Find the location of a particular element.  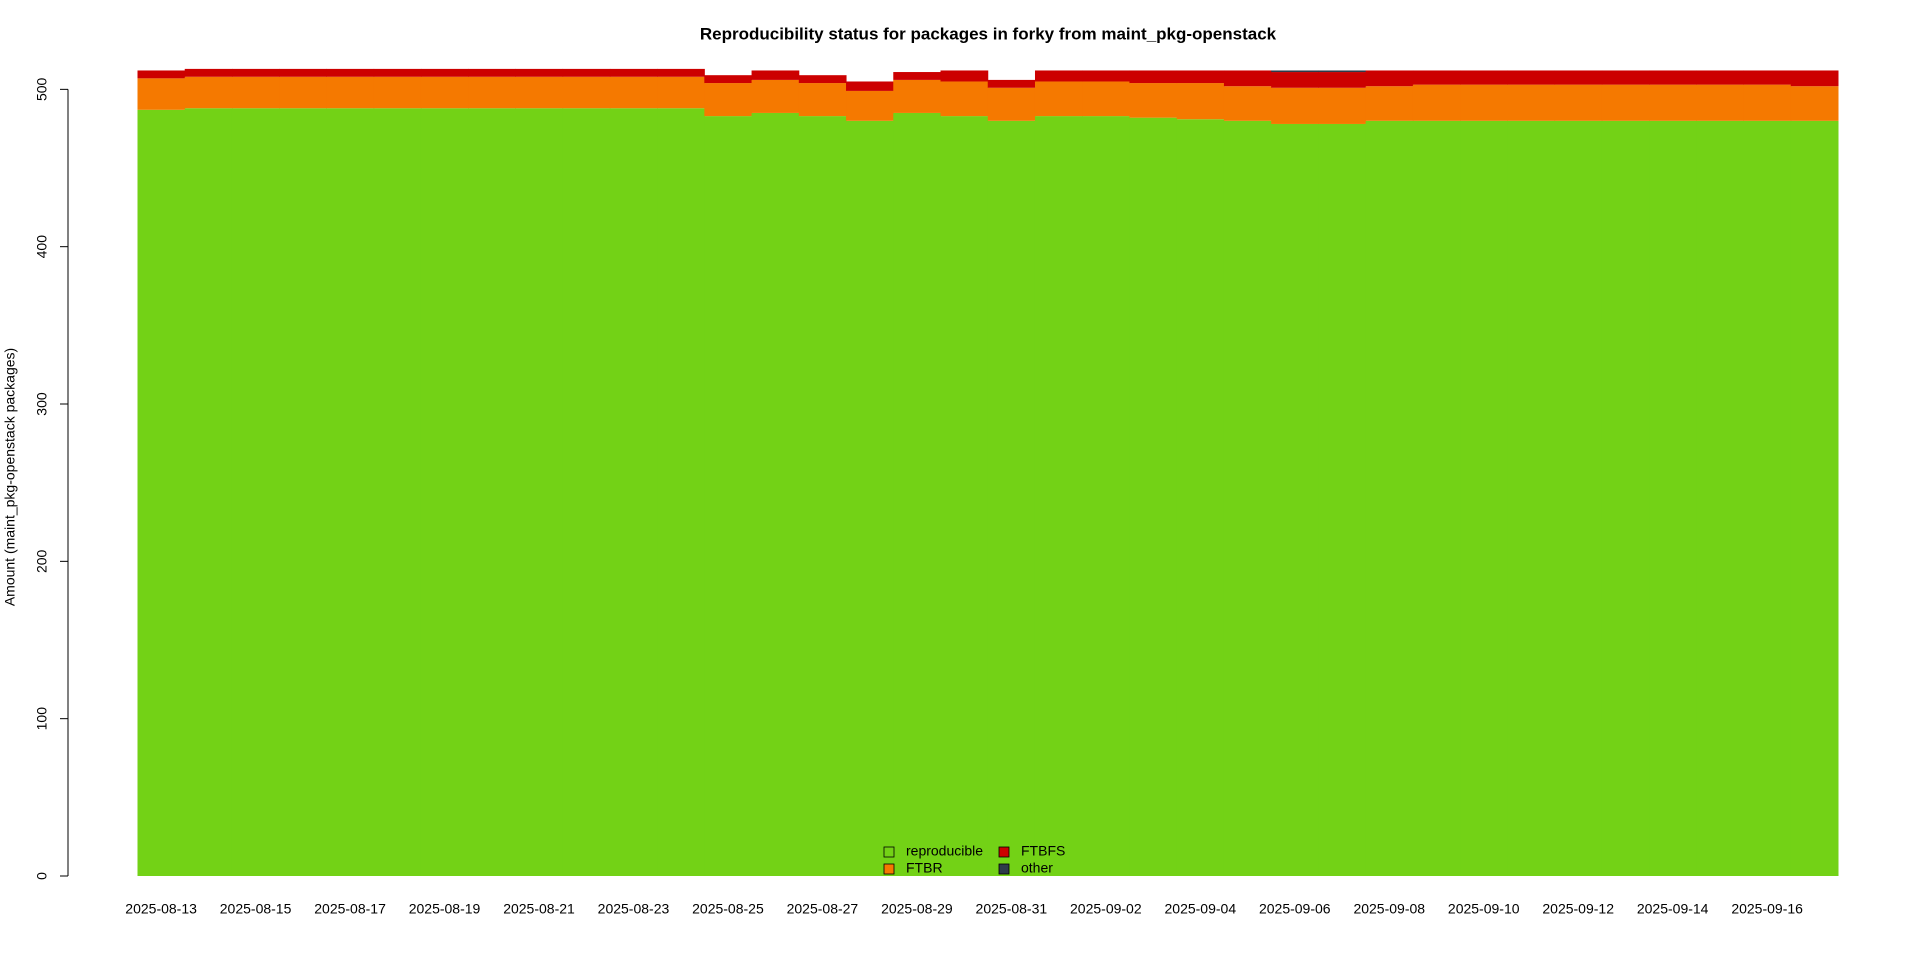

legend-label: FTBFS is located at coordinates (1043, 851).